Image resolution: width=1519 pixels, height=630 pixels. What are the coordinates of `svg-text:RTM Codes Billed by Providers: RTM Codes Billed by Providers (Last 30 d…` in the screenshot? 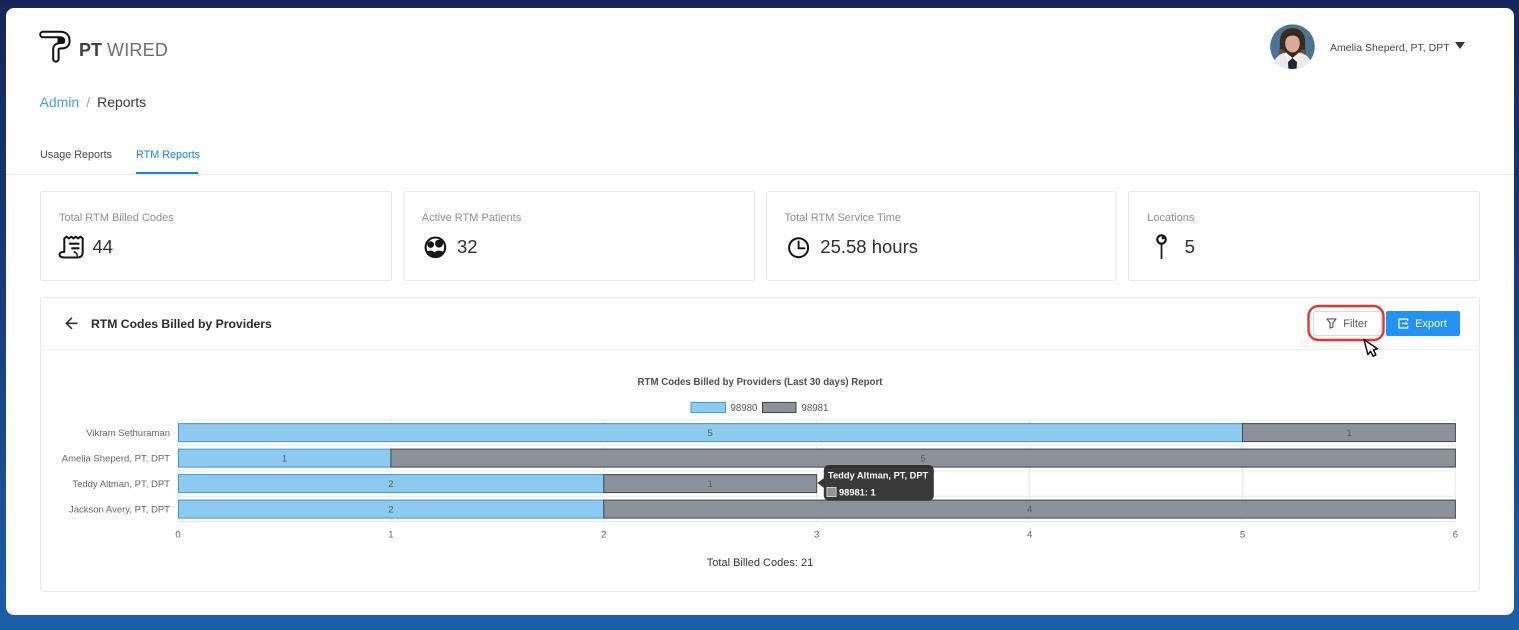 It's located at (761, 382).